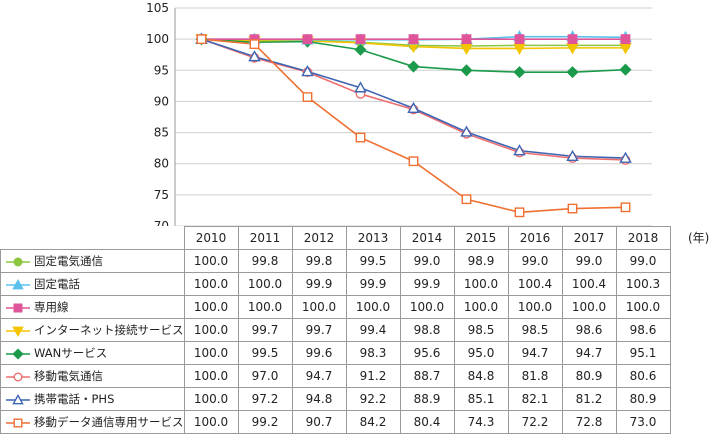  What do you see at coordinates (161, 101) in the screenshot?
I see `y-tick-label: 90` at bounding box center [161, 101].